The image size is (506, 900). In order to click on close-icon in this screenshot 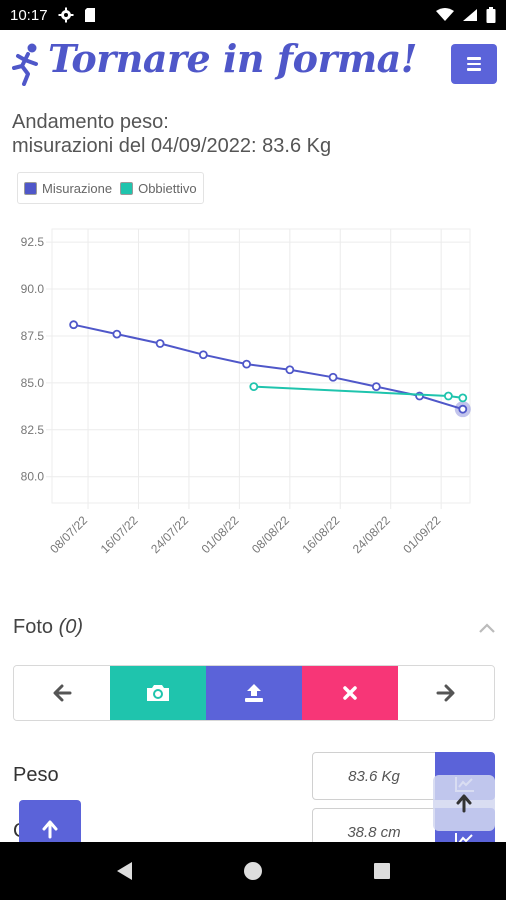, I will do `click(350, 693)`.